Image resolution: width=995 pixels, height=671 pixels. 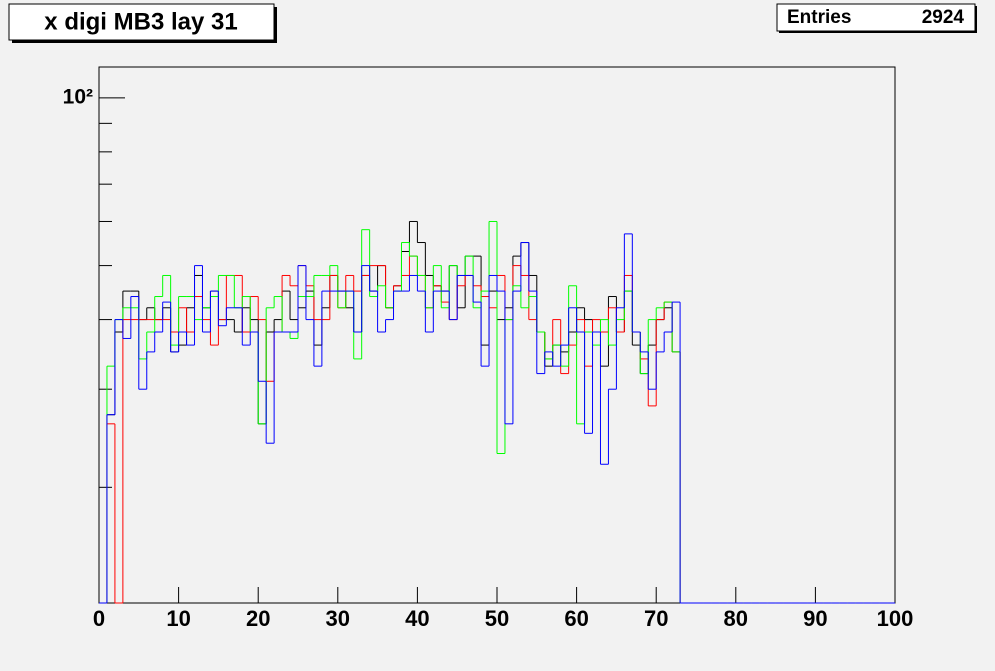 What do you see at coordinates (78, 96) in the screenshot?
I see `y-tick-label: 10²` at bounding box center [78, 96].